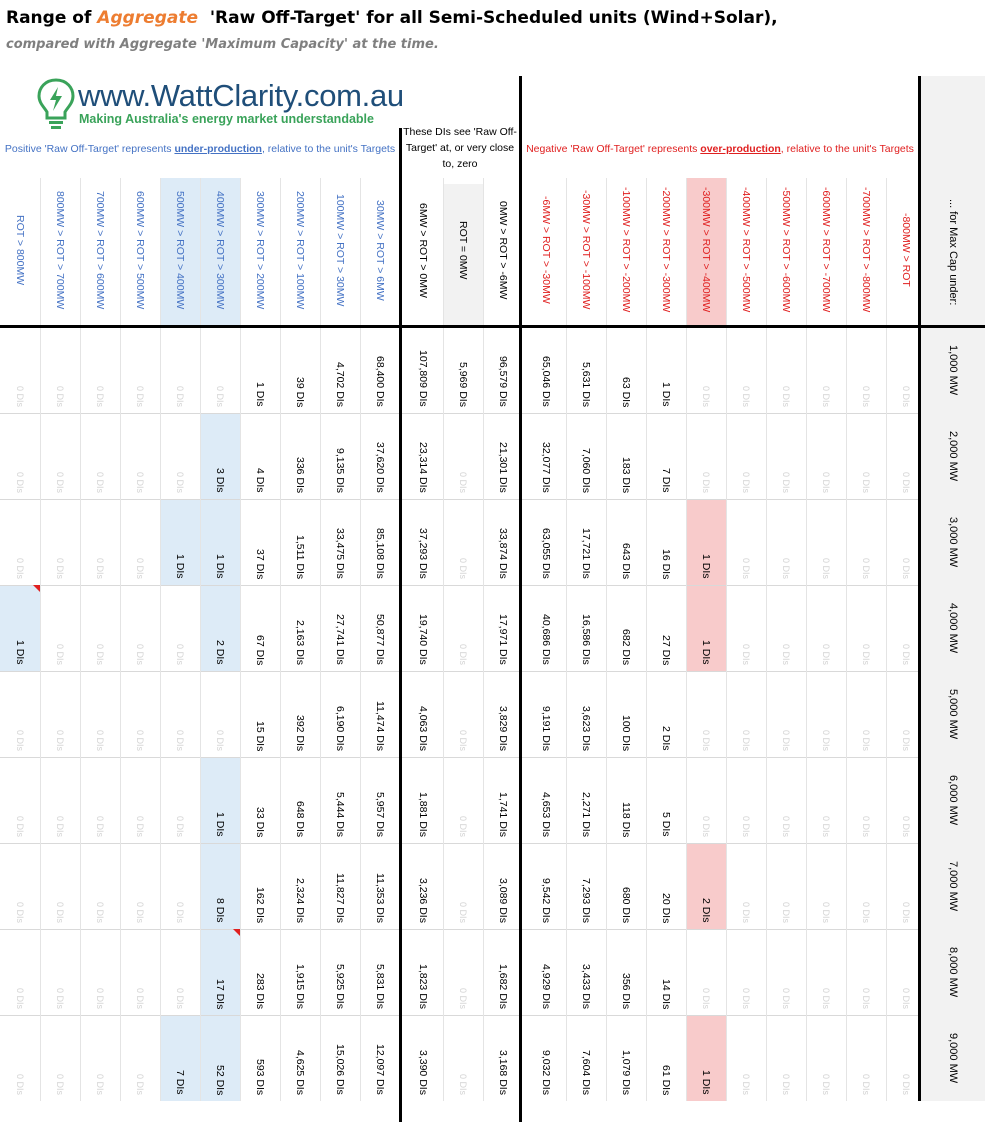 This screenshot has height=1122, width=985. I want to click on data-cell: 65,046 DIs, so click(546, 370).